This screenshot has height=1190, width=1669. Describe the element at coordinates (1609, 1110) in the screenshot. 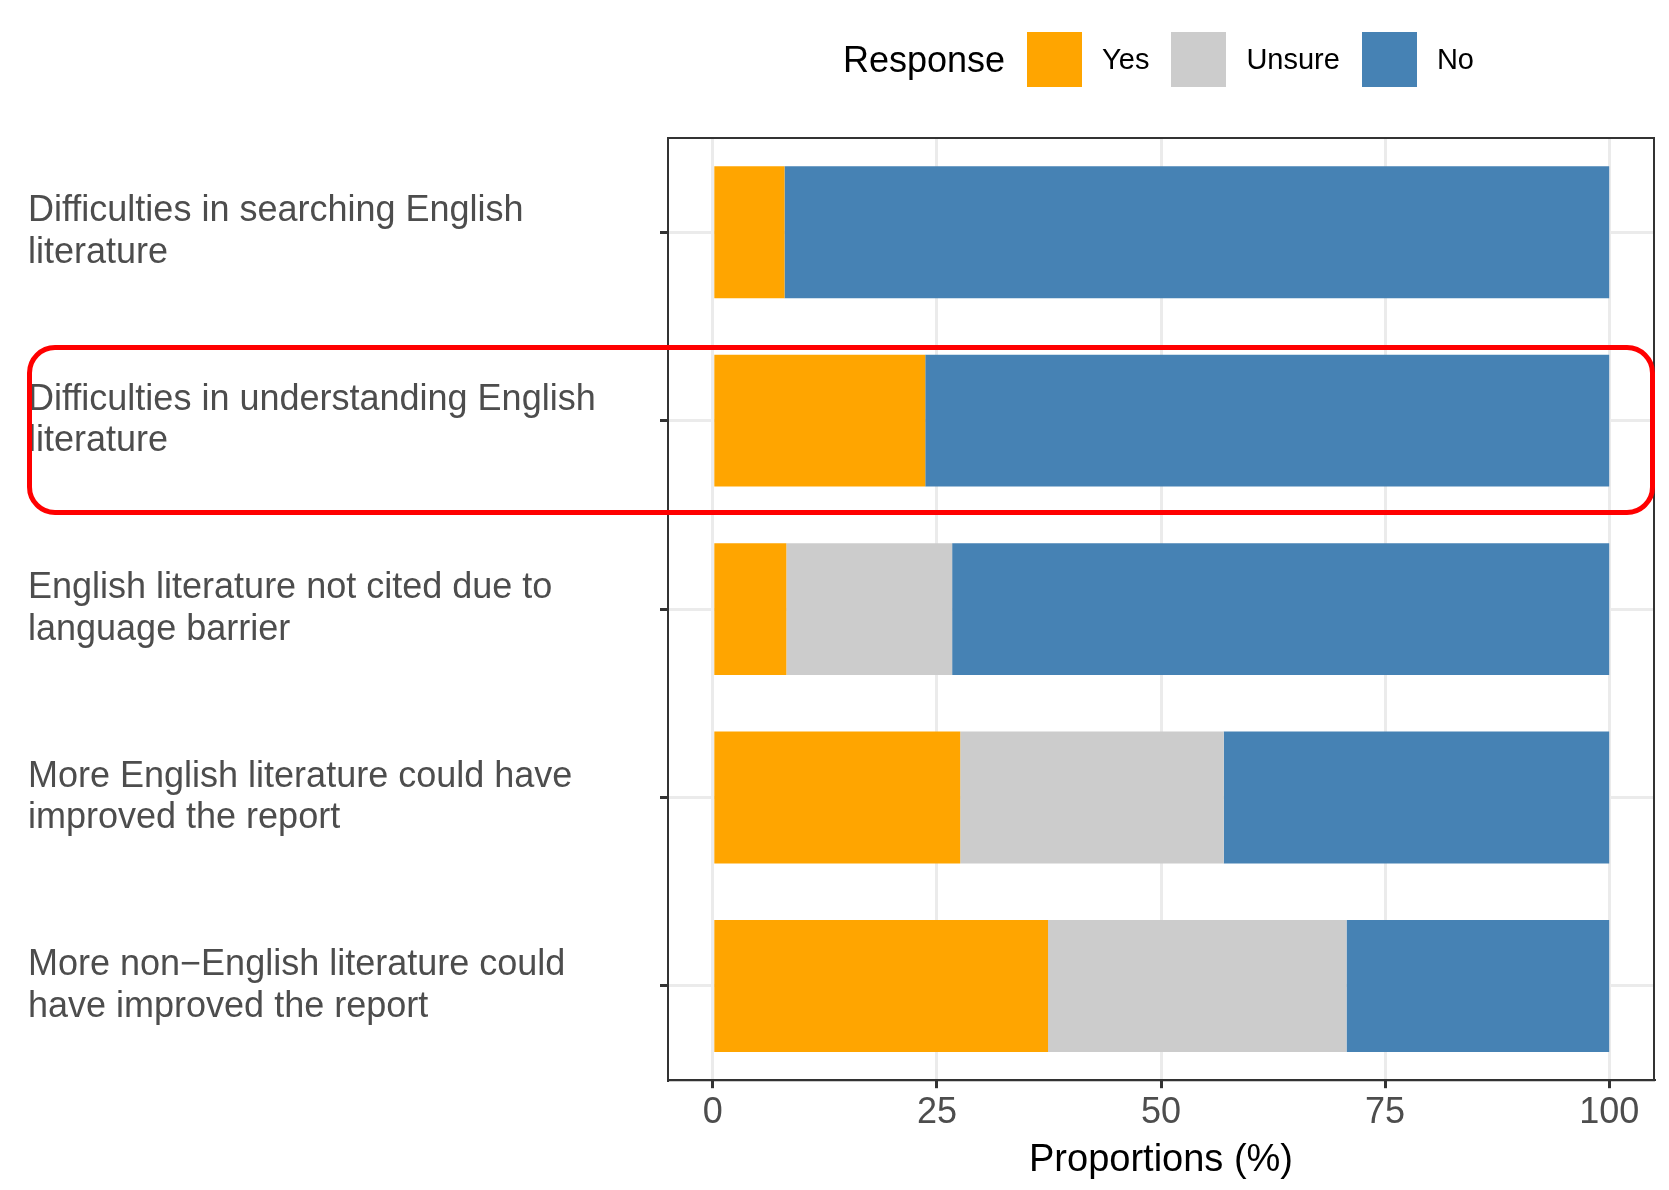

I see `x-tick-label: 100` at that location.